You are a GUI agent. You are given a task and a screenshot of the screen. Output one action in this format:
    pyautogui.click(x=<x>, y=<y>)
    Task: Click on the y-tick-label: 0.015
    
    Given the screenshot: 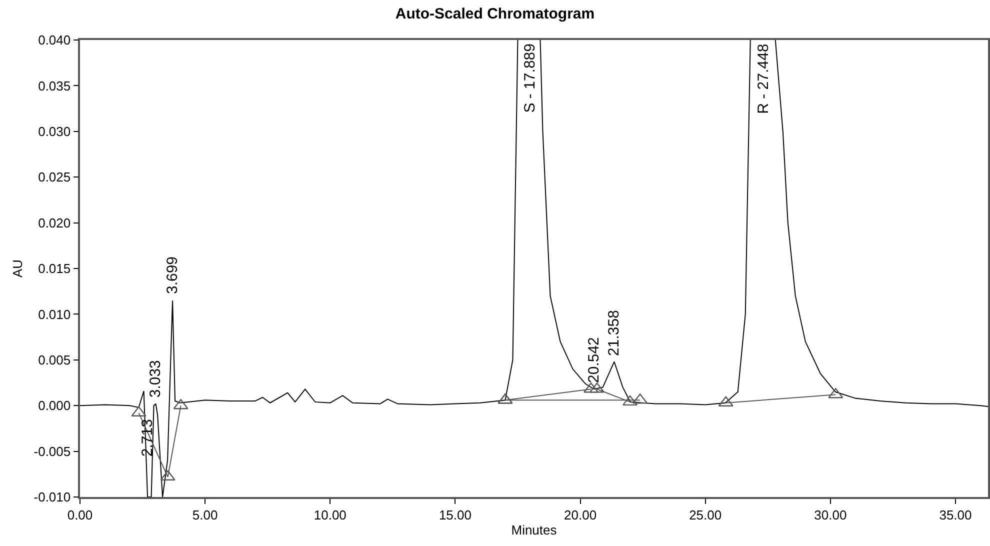 What is the action you would take?
    pyautogui.click(x=54, y=268)
    